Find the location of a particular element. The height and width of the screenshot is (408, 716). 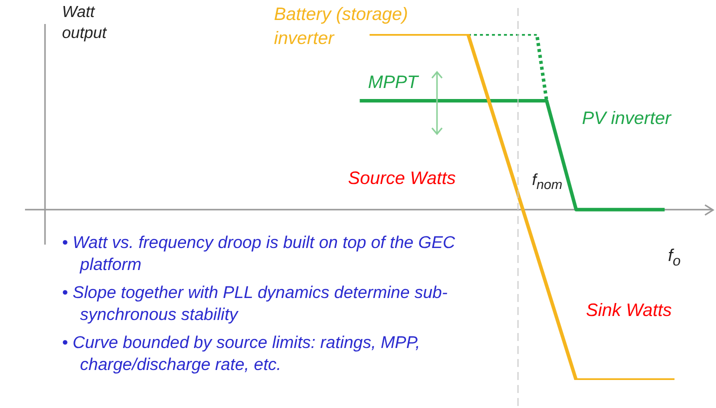

series-label: PV inverter is located at coordinates (627, 118).